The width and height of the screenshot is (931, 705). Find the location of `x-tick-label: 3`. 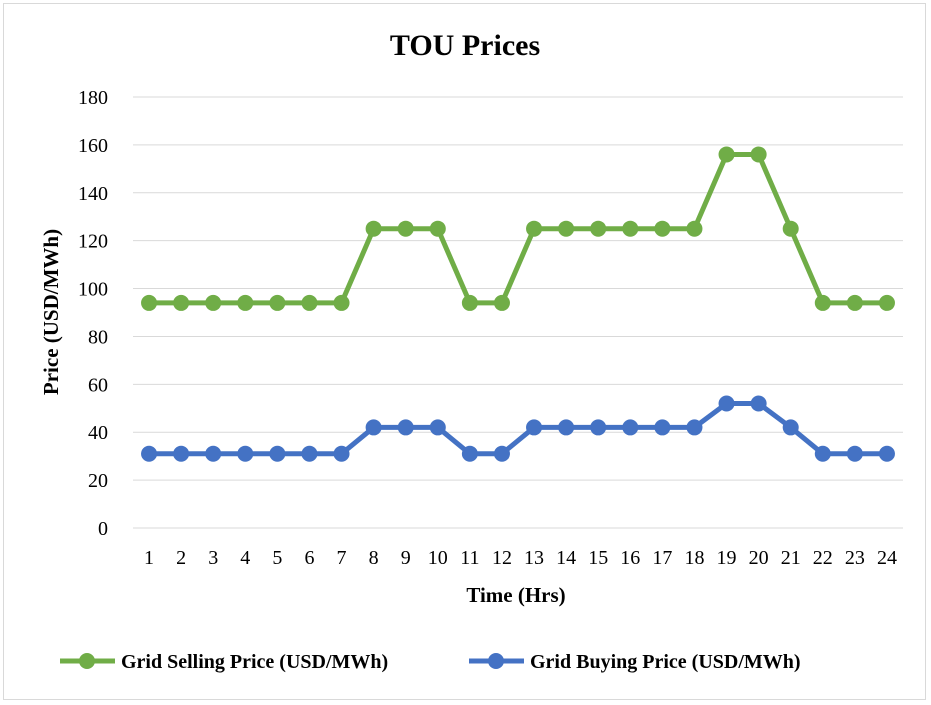

x-tick-label: 3 is located at coordinates (213, 558).